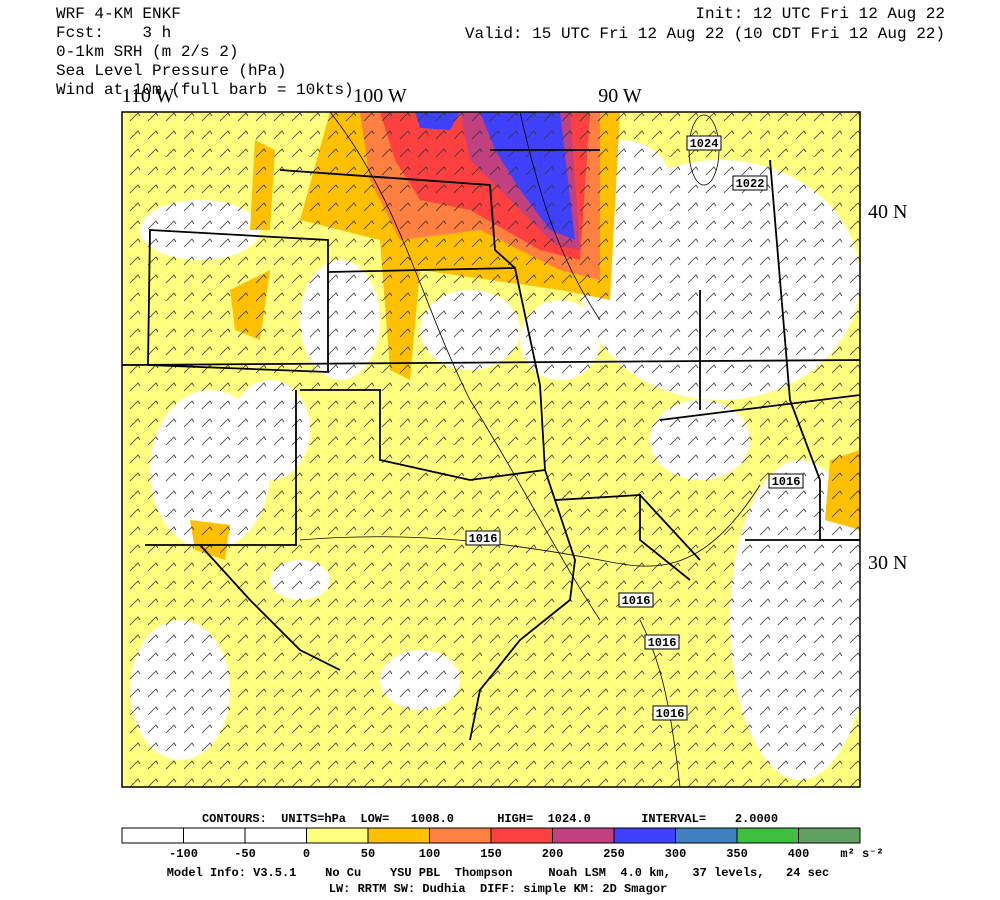 Image resolution: width=1000 pixels, height=900 pixels. Describe the element at coordinates (820, 14) in the screenshot. I see `init-time: Init: 12 UTC Fri 12 Aug 22` at that location.